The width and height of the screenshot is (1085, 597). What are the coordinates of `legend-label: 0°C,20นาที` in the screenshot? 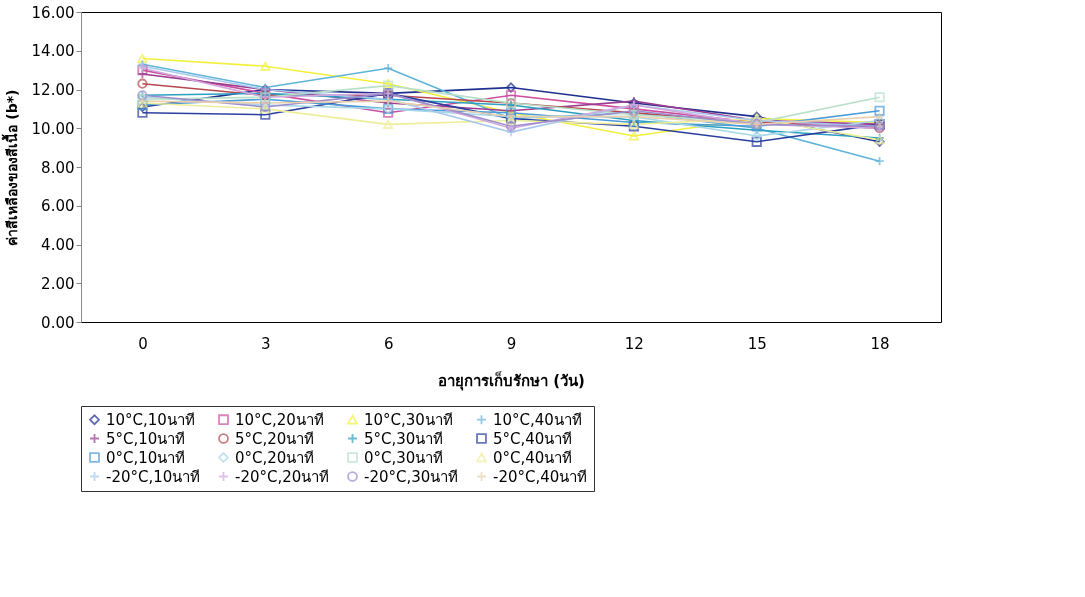 It's located at (275, 457).